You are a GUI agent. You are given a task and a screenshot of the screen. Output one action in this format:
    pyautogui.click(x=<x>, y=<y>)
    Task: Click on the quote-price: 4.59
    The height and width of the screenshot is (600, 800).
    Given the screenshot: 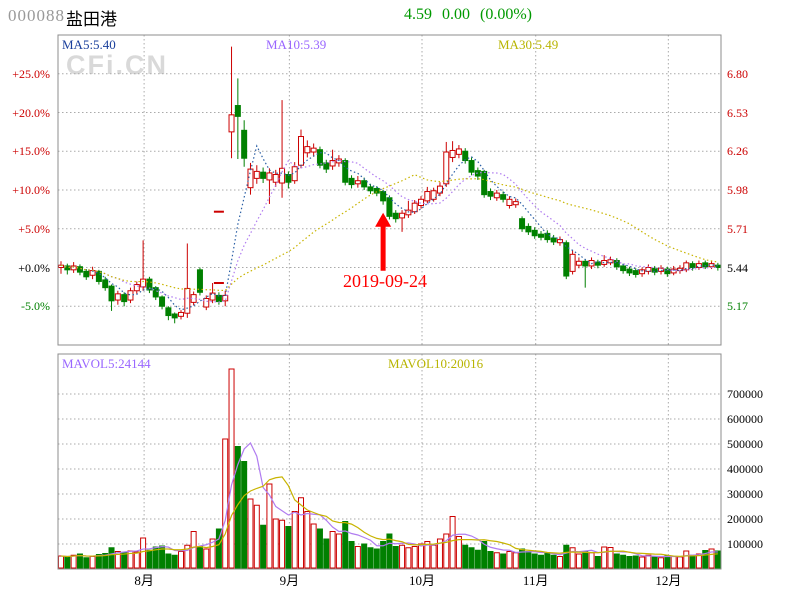 What is the action you would take?
    pyautogui.click(x=418, y=14)
    